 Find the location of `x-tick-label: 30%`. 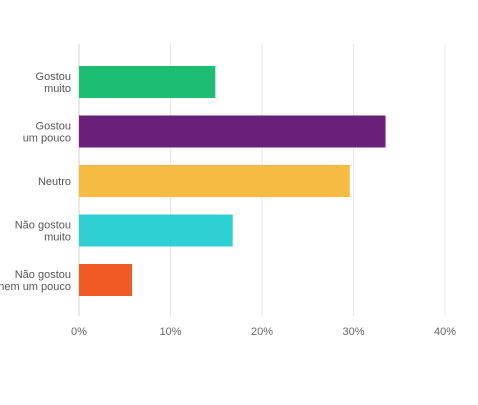

x-tick-label: 30% is located at coordinates (353, 332).